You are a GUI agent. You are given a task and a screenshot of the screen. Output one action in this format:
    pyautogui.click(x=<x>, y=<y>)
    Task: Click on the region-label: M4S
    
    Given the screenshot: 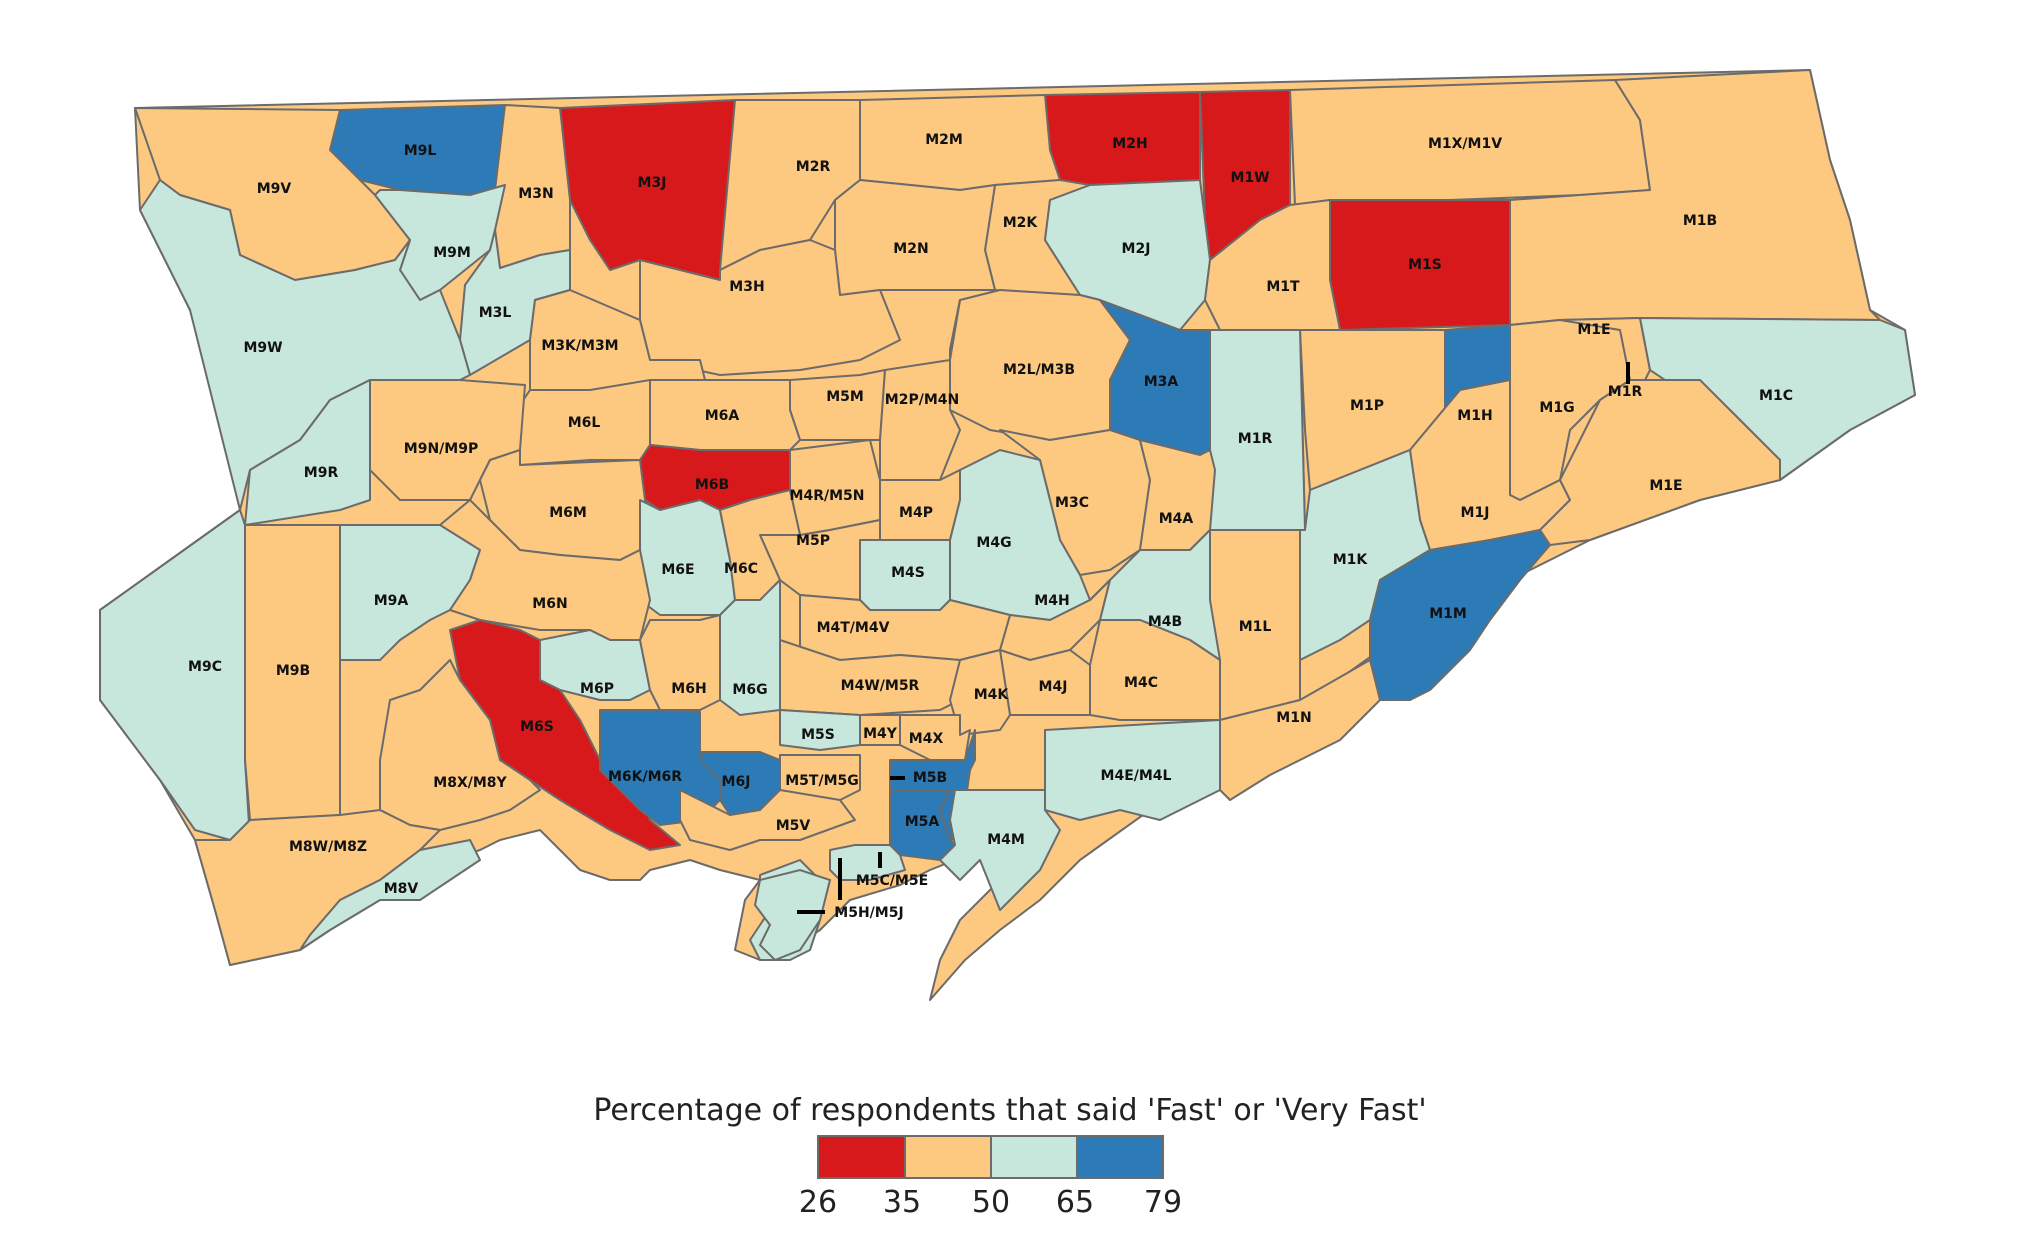 What is the action you would take?
    pyautogui.click(x=908, y=573)
    